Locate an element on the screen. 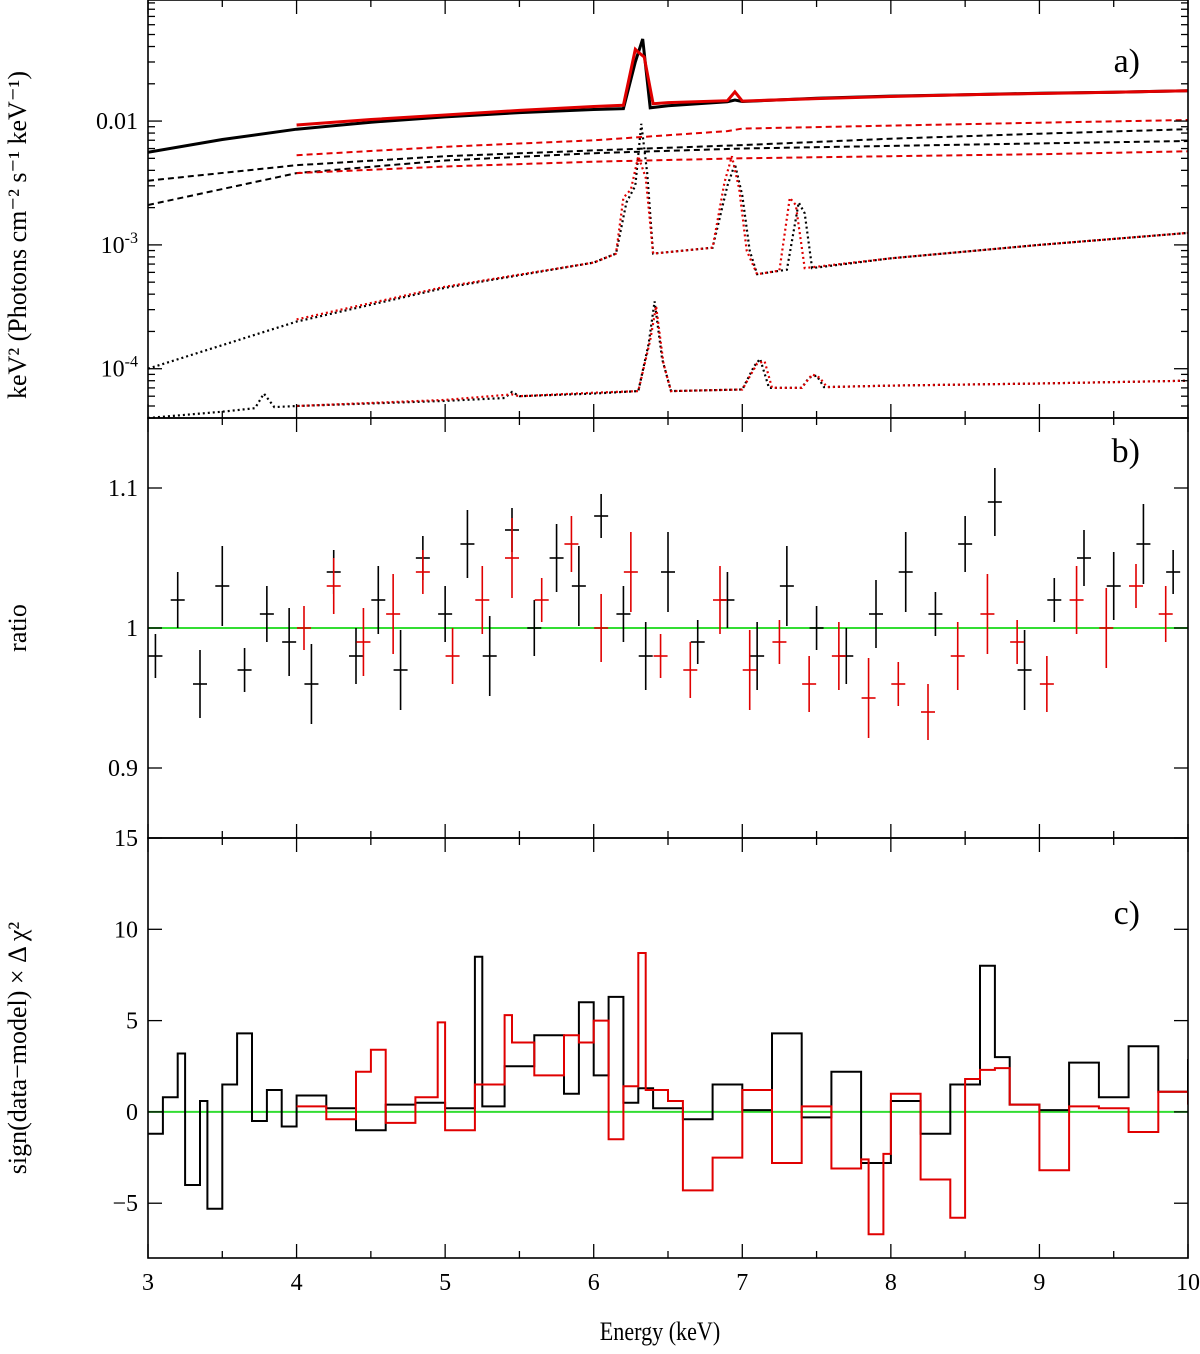 The width and height of the screenshot is (1200, 1354). x-tick-label: 8 is located at coordinates (891, 1283).